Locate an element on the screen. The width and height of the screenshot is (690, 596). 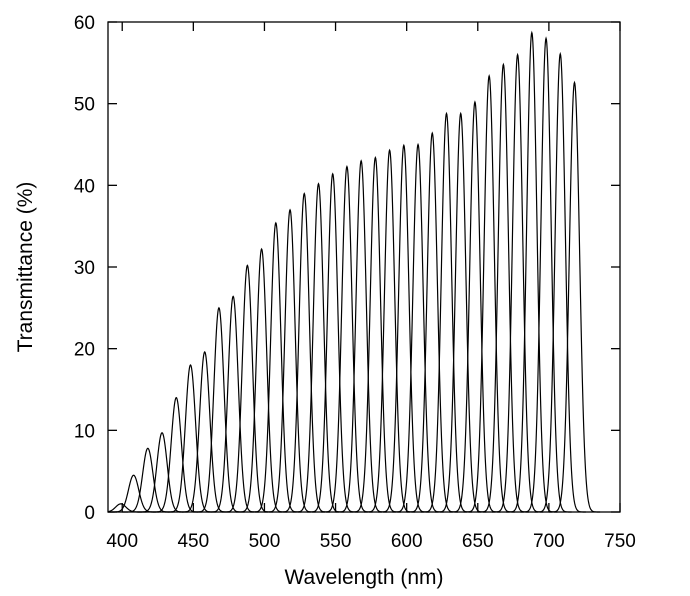
y-tick-label: 60 is located at coordinates (84, 23).